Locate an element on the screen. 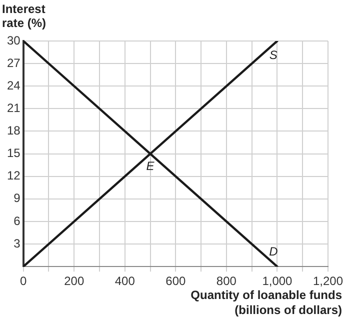 Image resolution: width=346 pixels, height=327 pixels. y-tick-label: 27 is located at coordinates (13, 63).